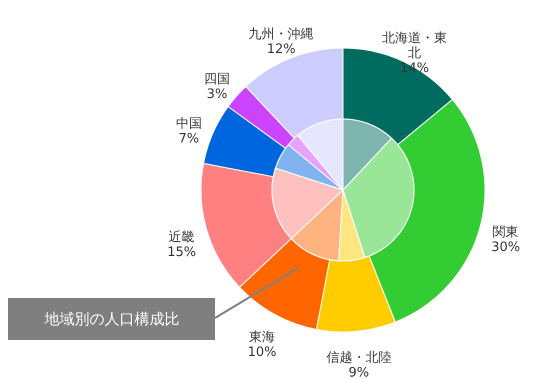 The height and width of the screenshot is (379, 560). What do you see at coordinates (359, 372) in the screenshot?
I see `data-label: 9%` at bounding box center [359, 372].